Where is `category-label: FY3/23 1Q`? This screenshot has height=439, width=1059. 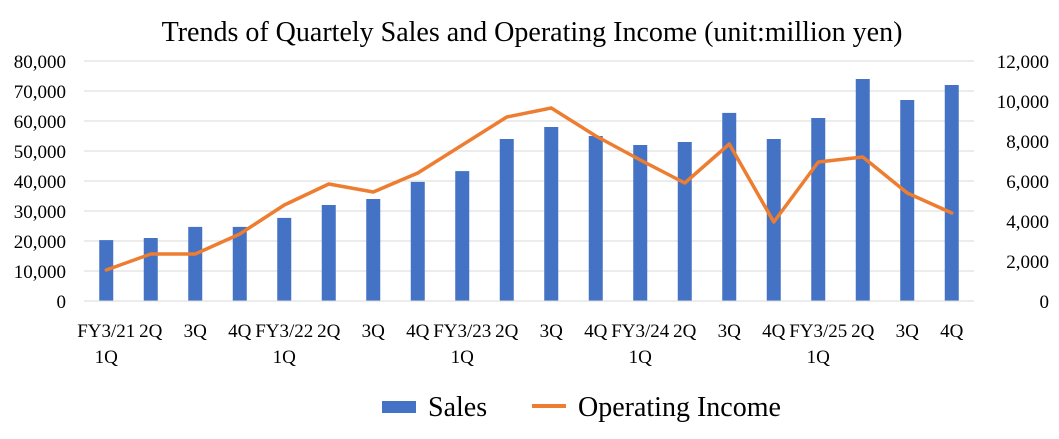
category-label: FY3/23 1Q is located at coordinates (462, 344).